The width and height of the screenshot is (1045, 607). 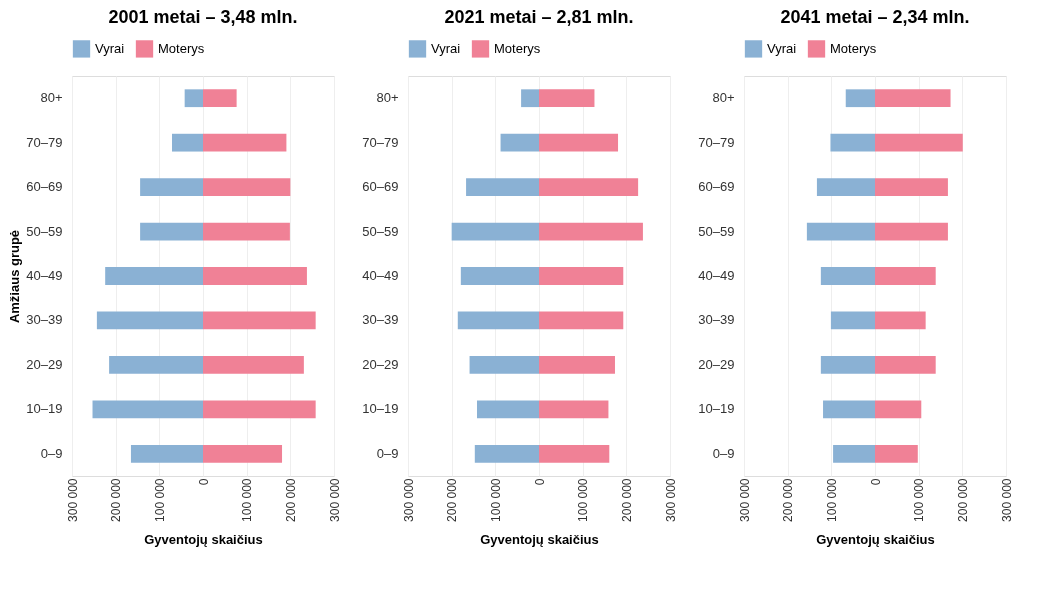 I want to click on y-axis-title: Amžiaus grupė, so click(x=15, y=276).